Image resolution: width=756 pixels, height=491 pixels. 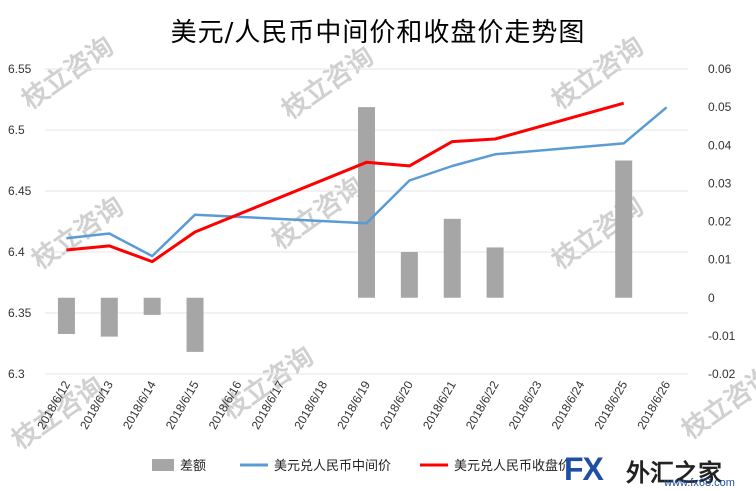 What do you see at coordinates (720, 260) in the screenshot?
I see `right-tick-label: 0.01` at bounding box center [720, 260].